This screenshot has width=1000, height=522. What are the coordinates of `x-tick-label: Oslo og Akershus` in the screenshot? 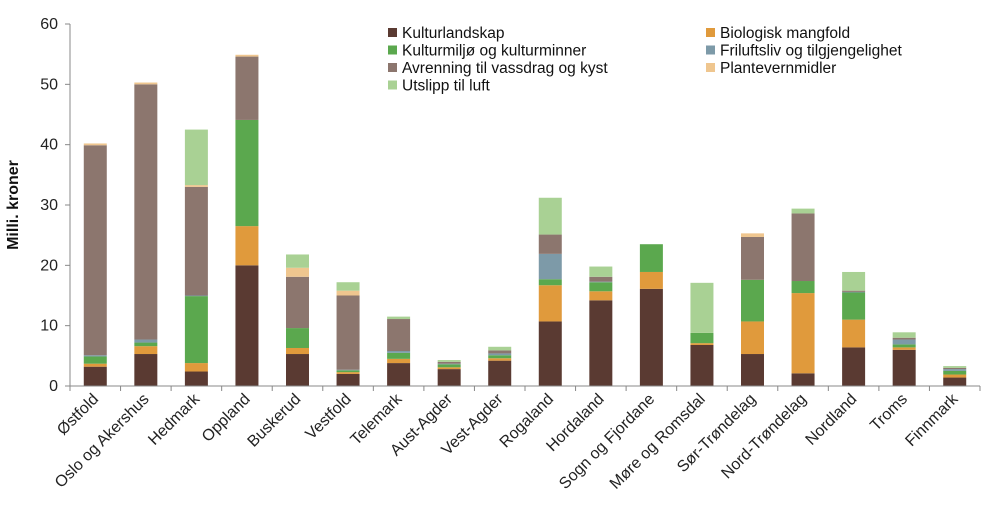 It's located at (102, 441).